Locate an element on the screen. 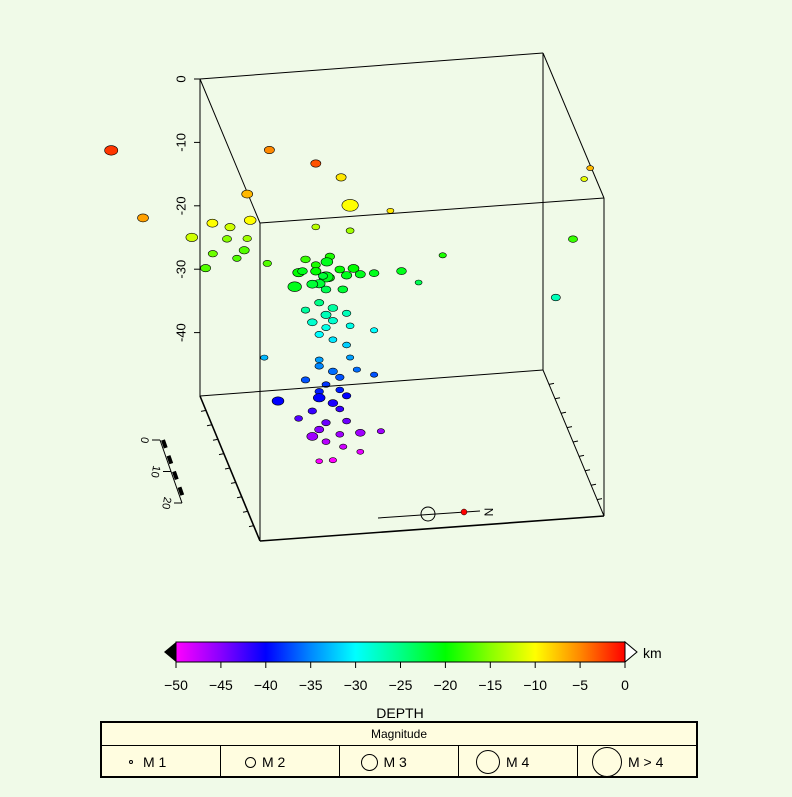 This screenshot has width=792, height=797. scale-bar-label: 20 is located at coordinates (166, 503).